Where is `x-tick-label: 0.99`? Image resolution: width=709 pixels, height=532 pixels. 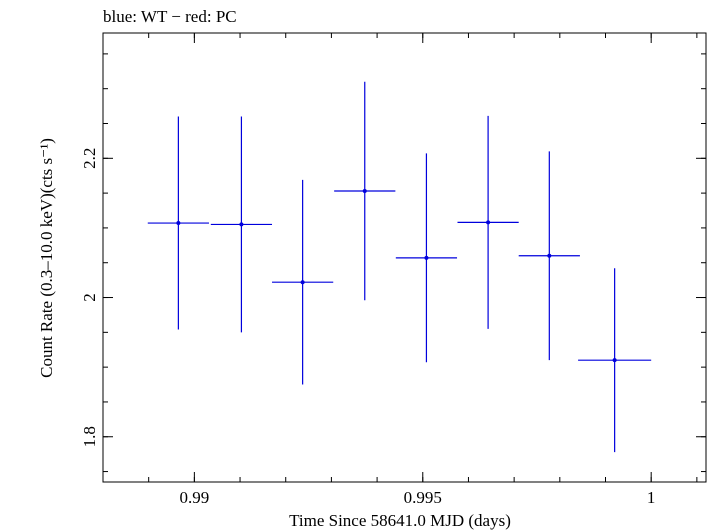 x-tick-label: 0.99 is located at coordinates (194, 497).